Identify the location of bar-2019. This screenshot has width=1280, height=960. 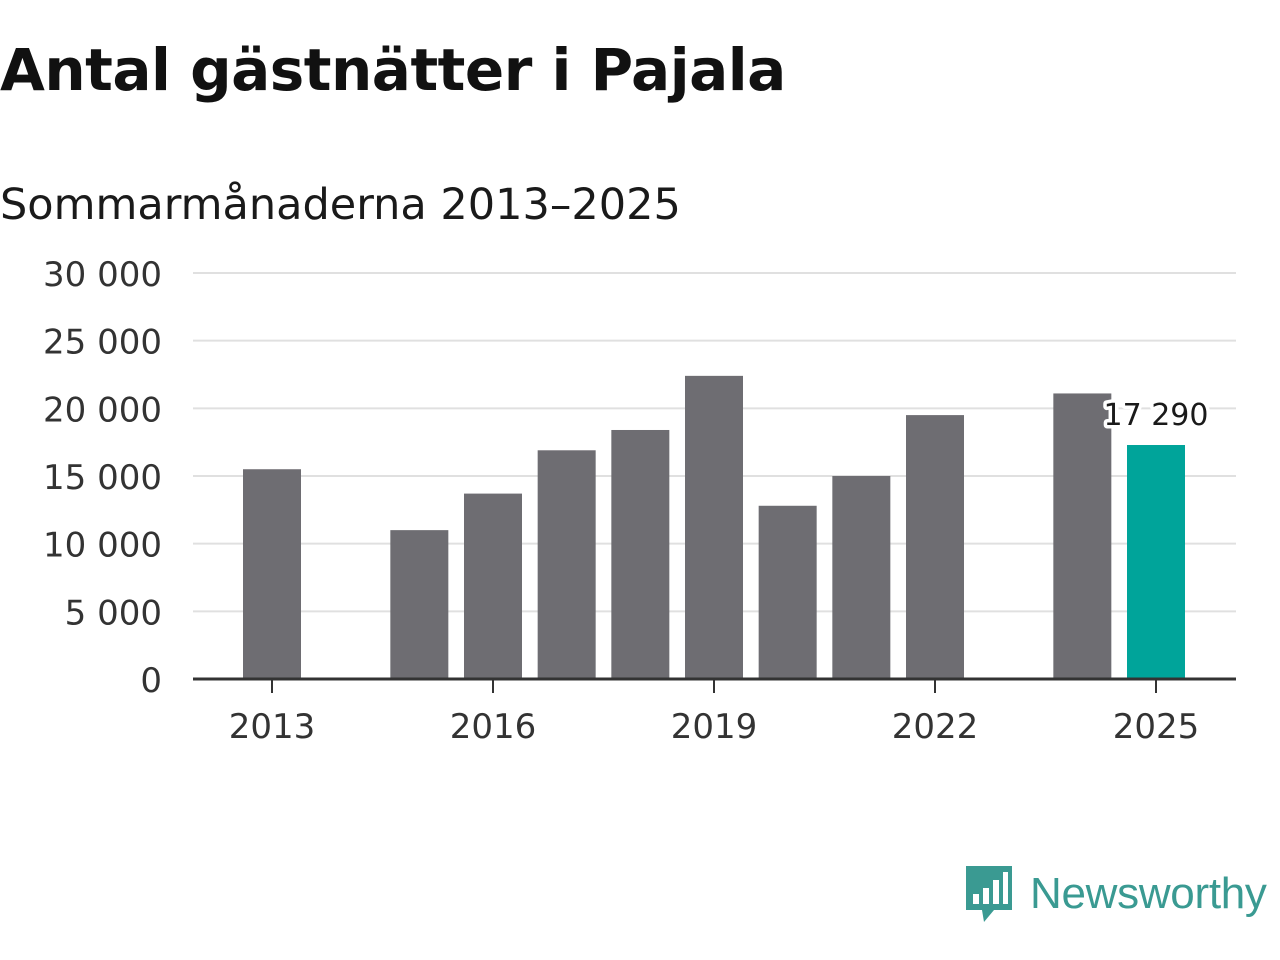
(714, 527).